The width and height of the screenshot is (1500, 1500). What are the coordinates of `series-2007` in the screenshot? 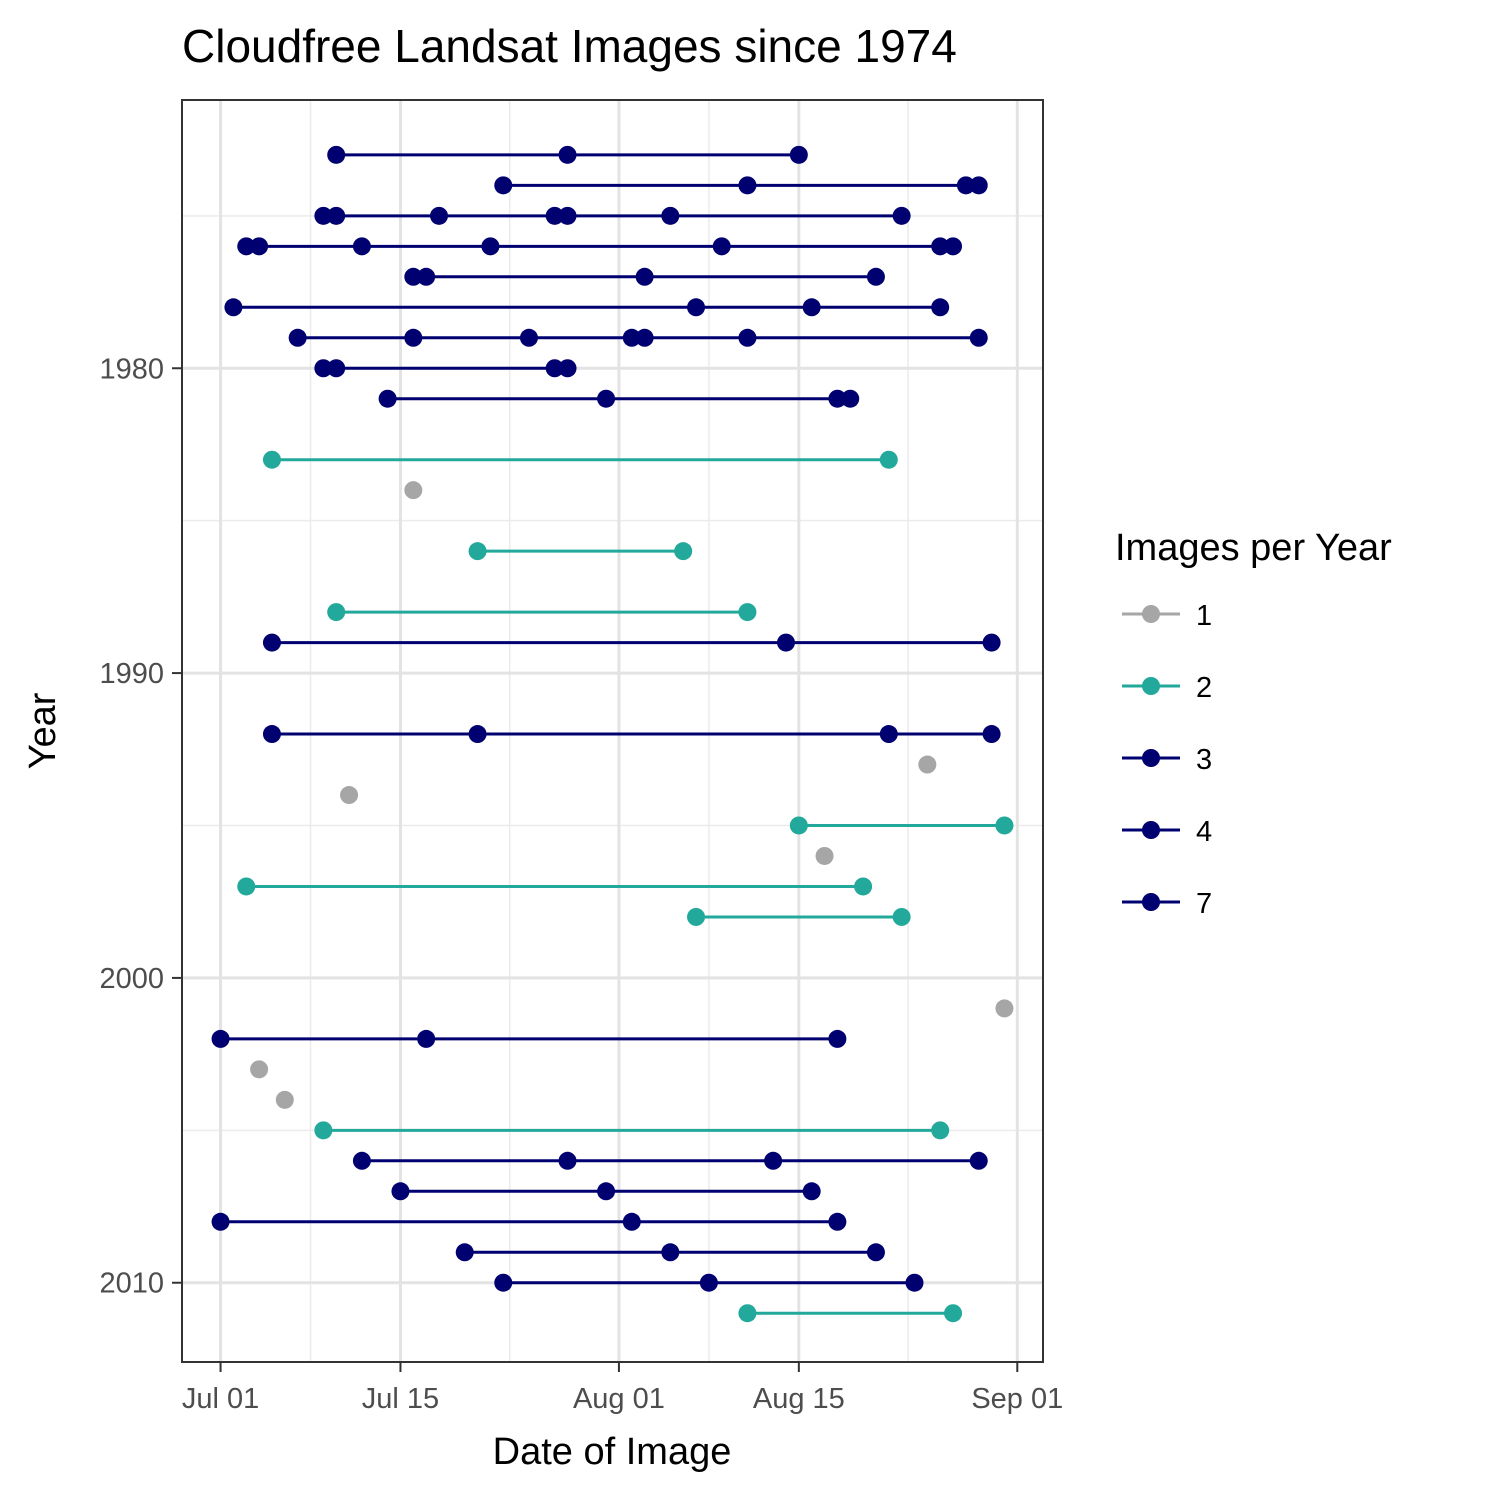 It's located at (606, 1191).